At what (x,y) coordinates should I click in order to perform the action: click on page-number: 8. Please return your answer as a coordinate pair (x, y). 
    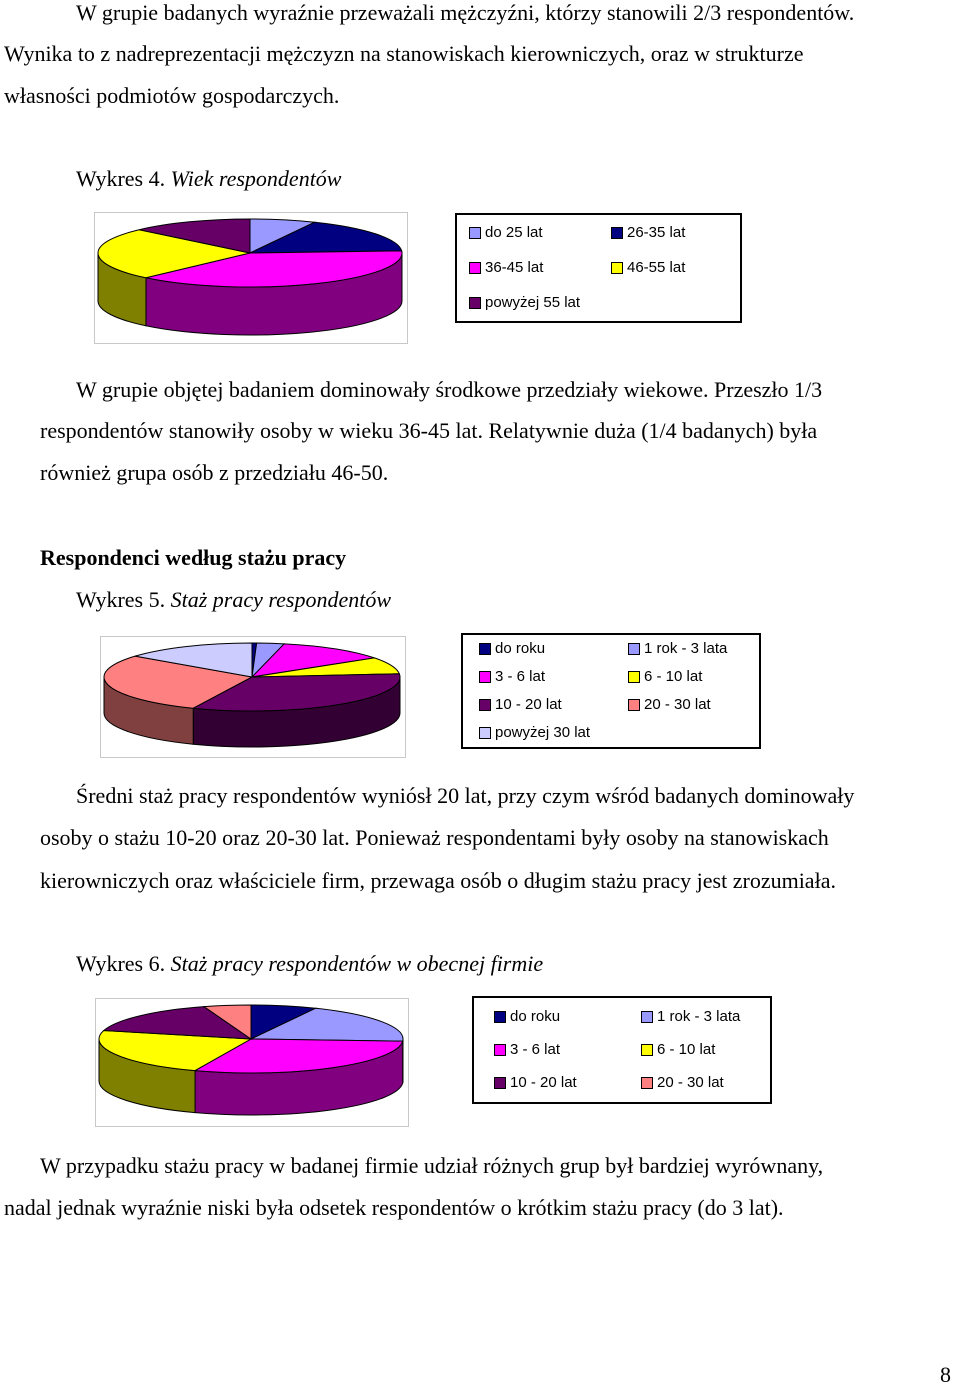
    Looking at the image, I should click on (945, 1375).